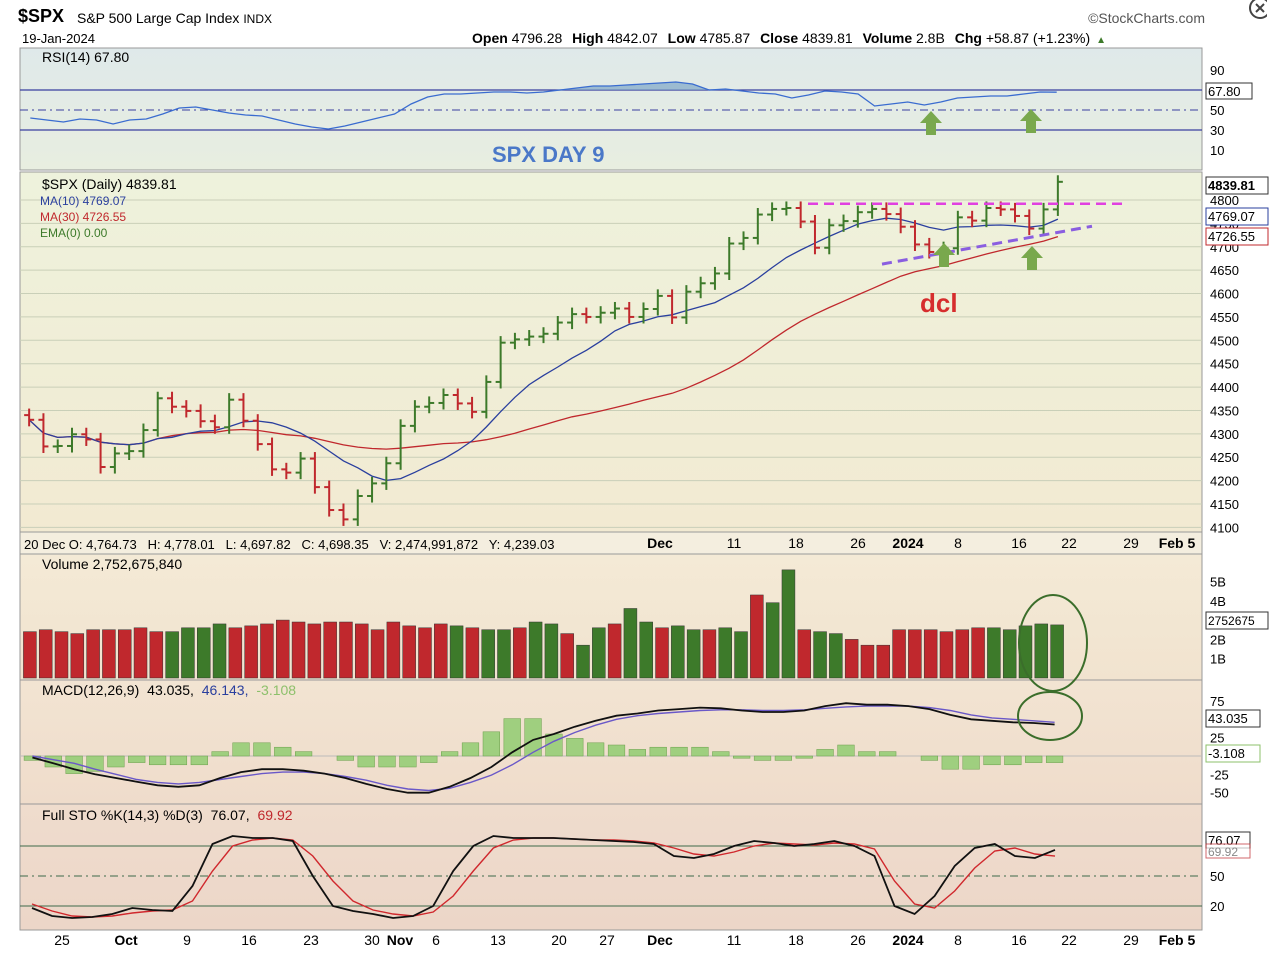 The image size is (1269, 957). What do you see at coordinates (1224, 200) in the screenshot?
I see `price-tick-label: 4800` at bounding box center [1224, 200].